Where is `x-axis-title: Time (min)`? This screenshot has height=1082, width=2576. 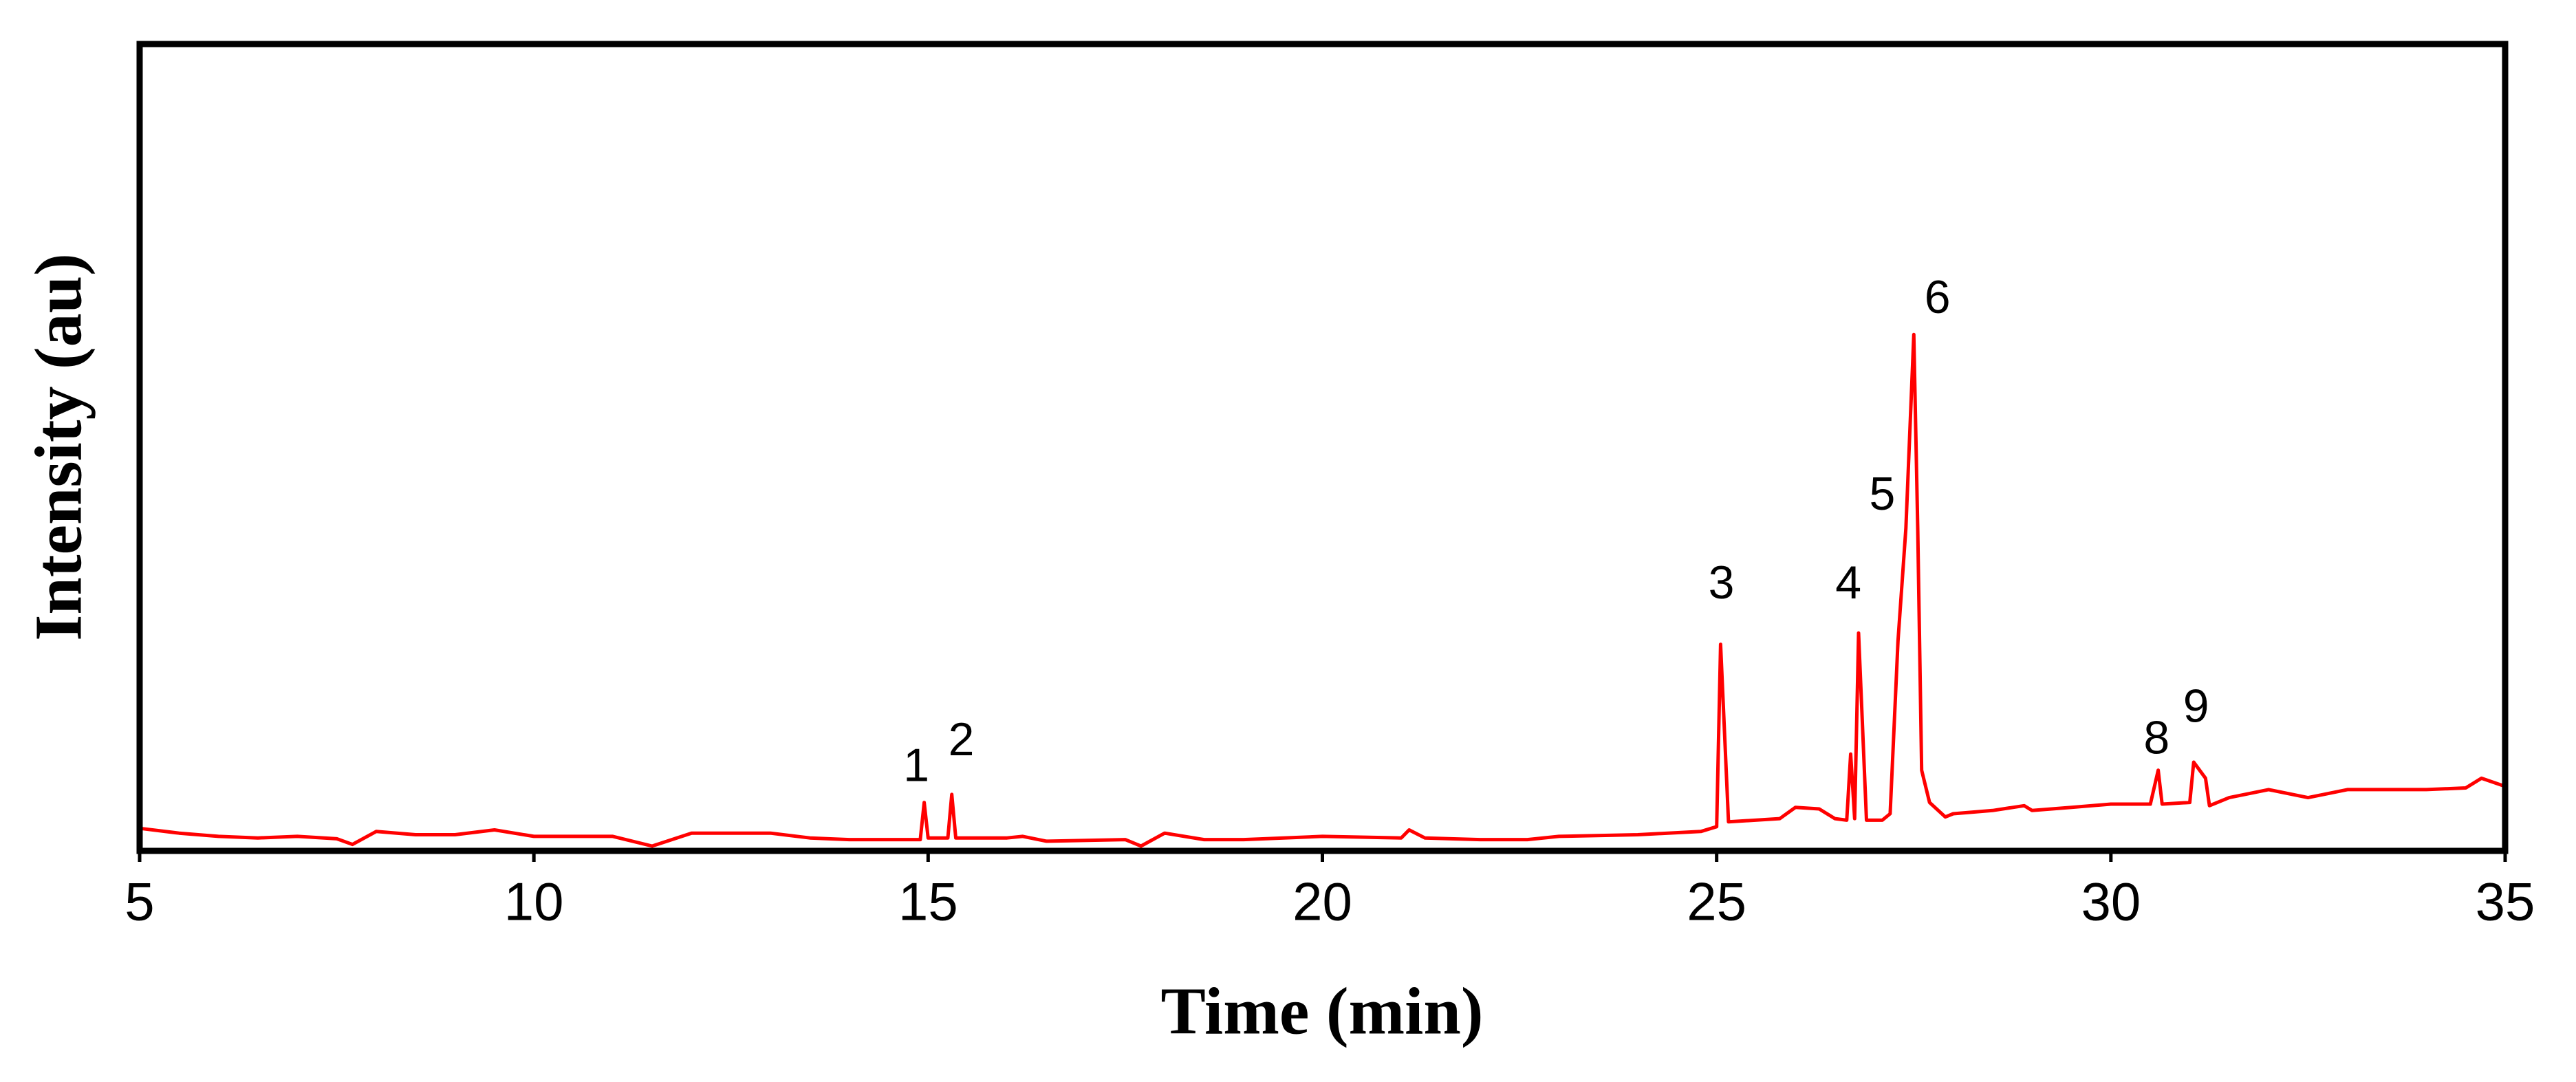
x-axis-title: Time (min) is located at coordinates (1321, 1011).